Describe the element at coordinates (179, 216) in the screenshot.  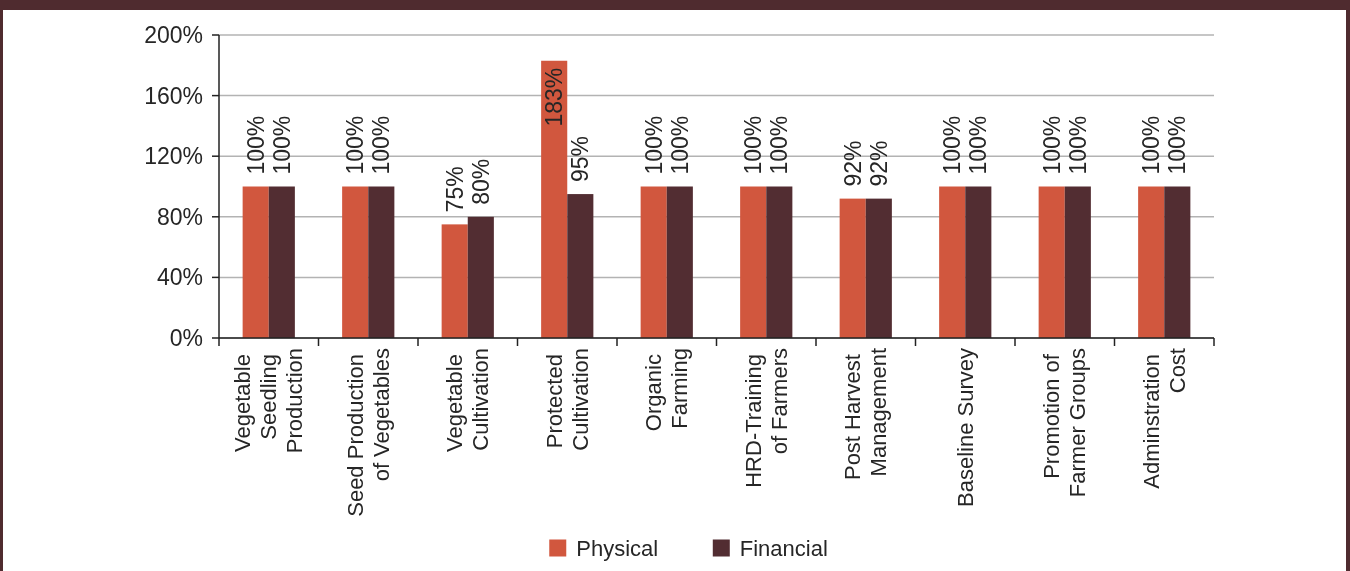
I see `y-tick-label: 80%` at that location.